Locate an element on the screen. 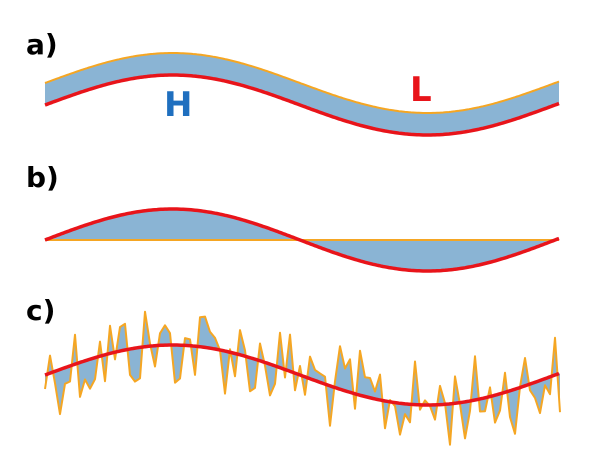 Image resolution: width=596 pixels, height=456 pixels. lower-line is located at coordinates (302, 105).